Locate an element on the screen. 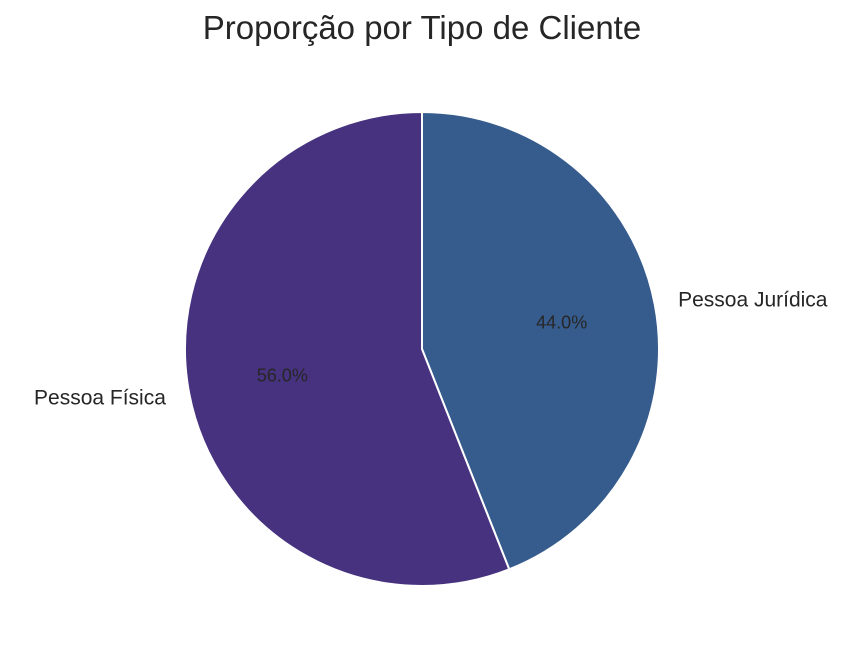  pie-category-label-0: Pessoa Jurídica is located at coordinates (753, 300).